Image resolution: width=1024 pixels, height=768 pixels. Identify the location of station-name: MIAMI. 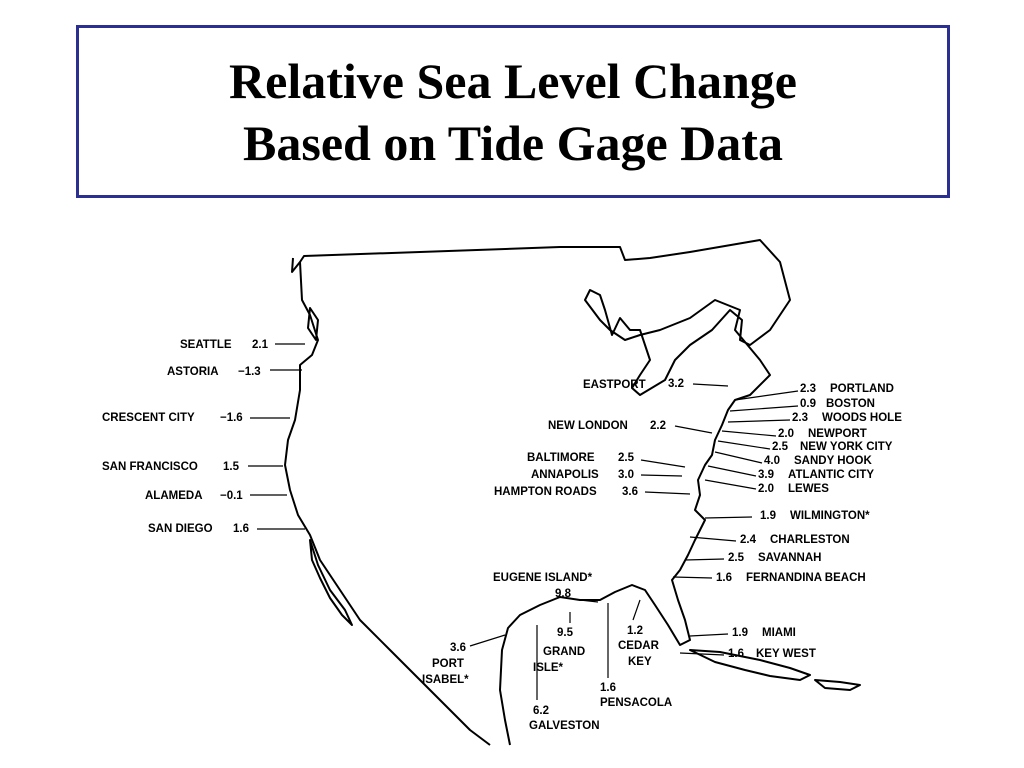
(779, 633).